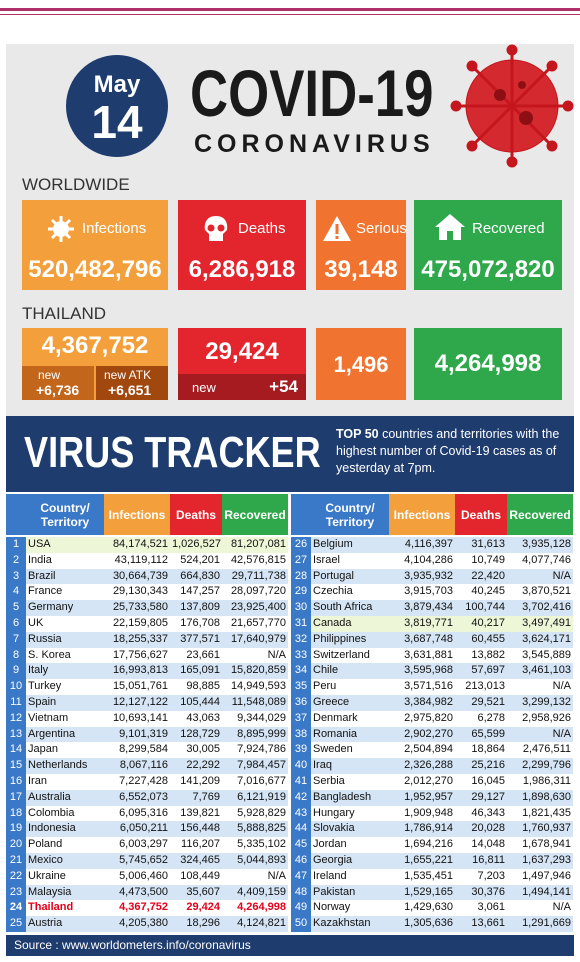 This screenshot has width=580, height=962. What do you see at coordinates (546, 670) in the screenshot?
I see `table-cell: 3,461,103` at bounding box center [546, 670].